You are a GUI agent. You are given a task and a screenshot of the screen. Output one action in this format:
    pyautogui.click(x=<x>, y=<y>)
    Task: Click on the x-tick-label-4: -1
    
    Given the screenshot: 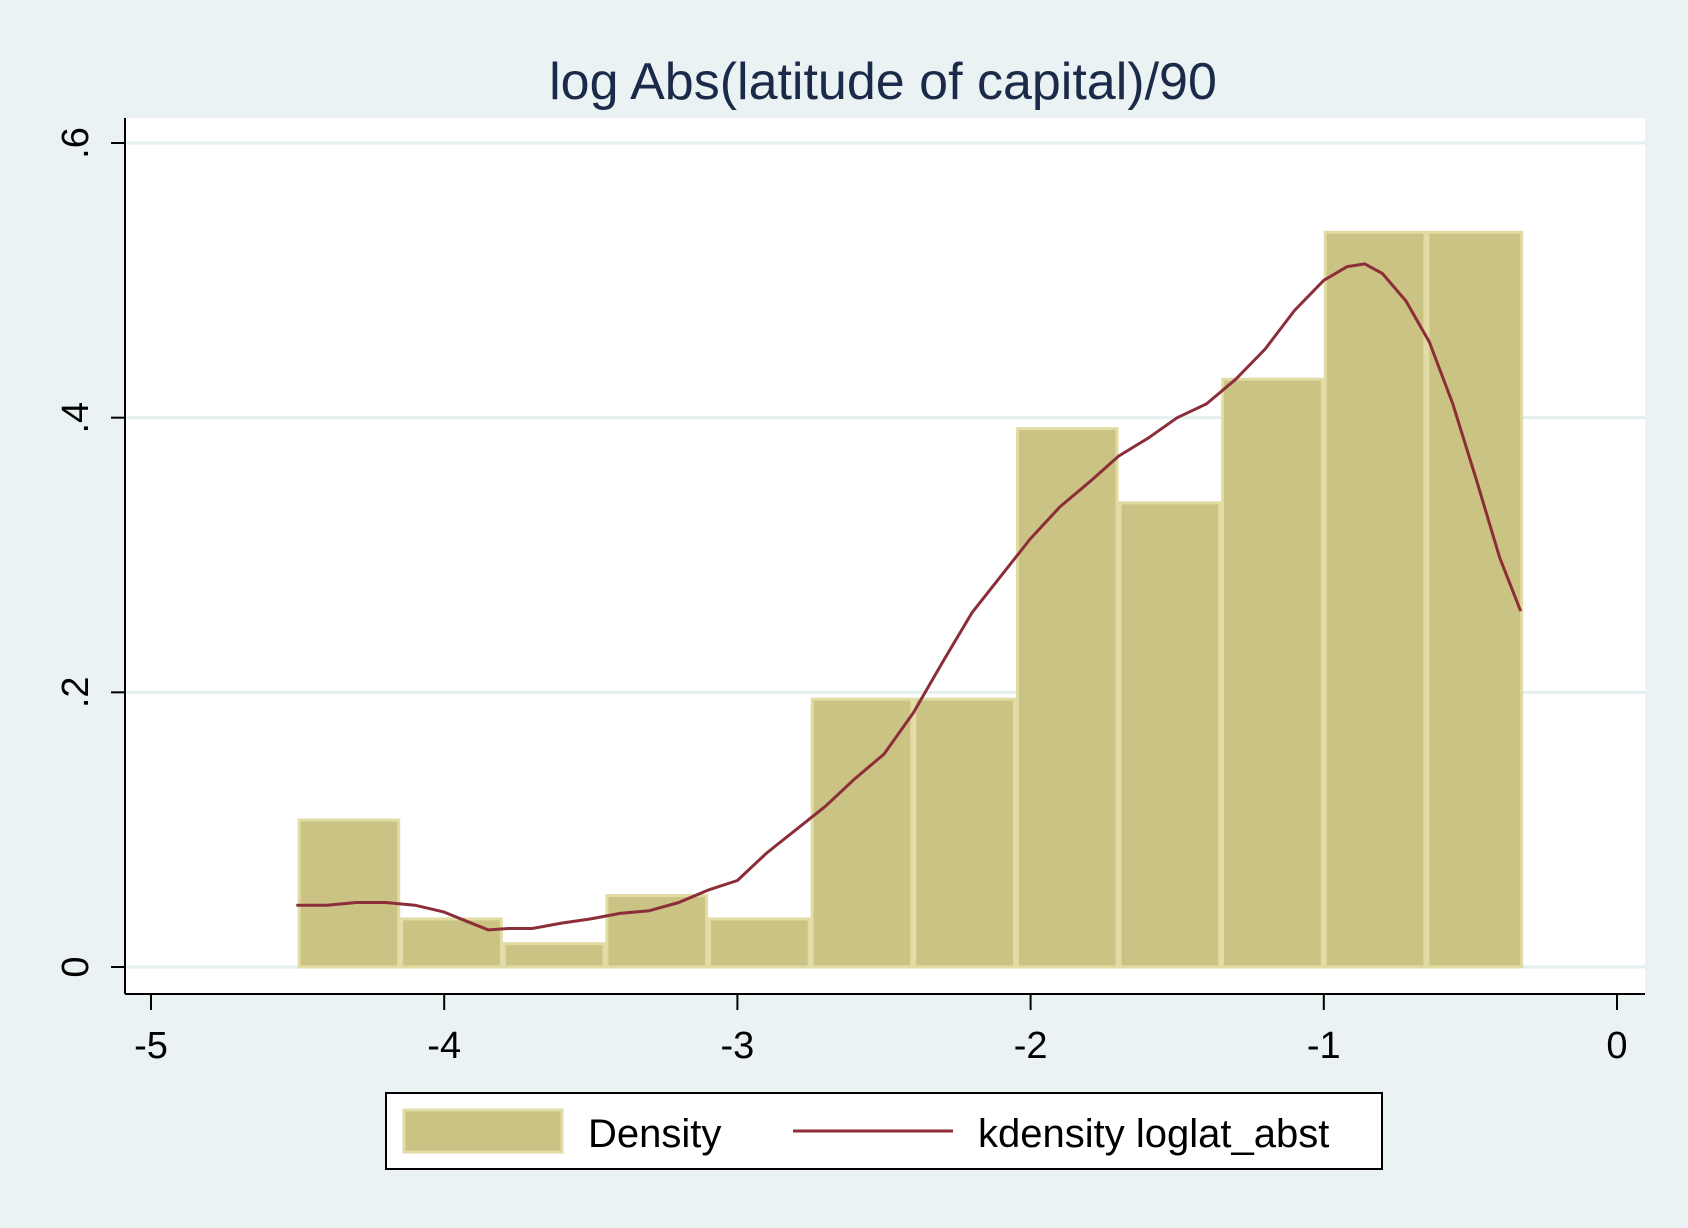 What is the action you would take?
    pyautogui.click(x=1324, y=1046)
    